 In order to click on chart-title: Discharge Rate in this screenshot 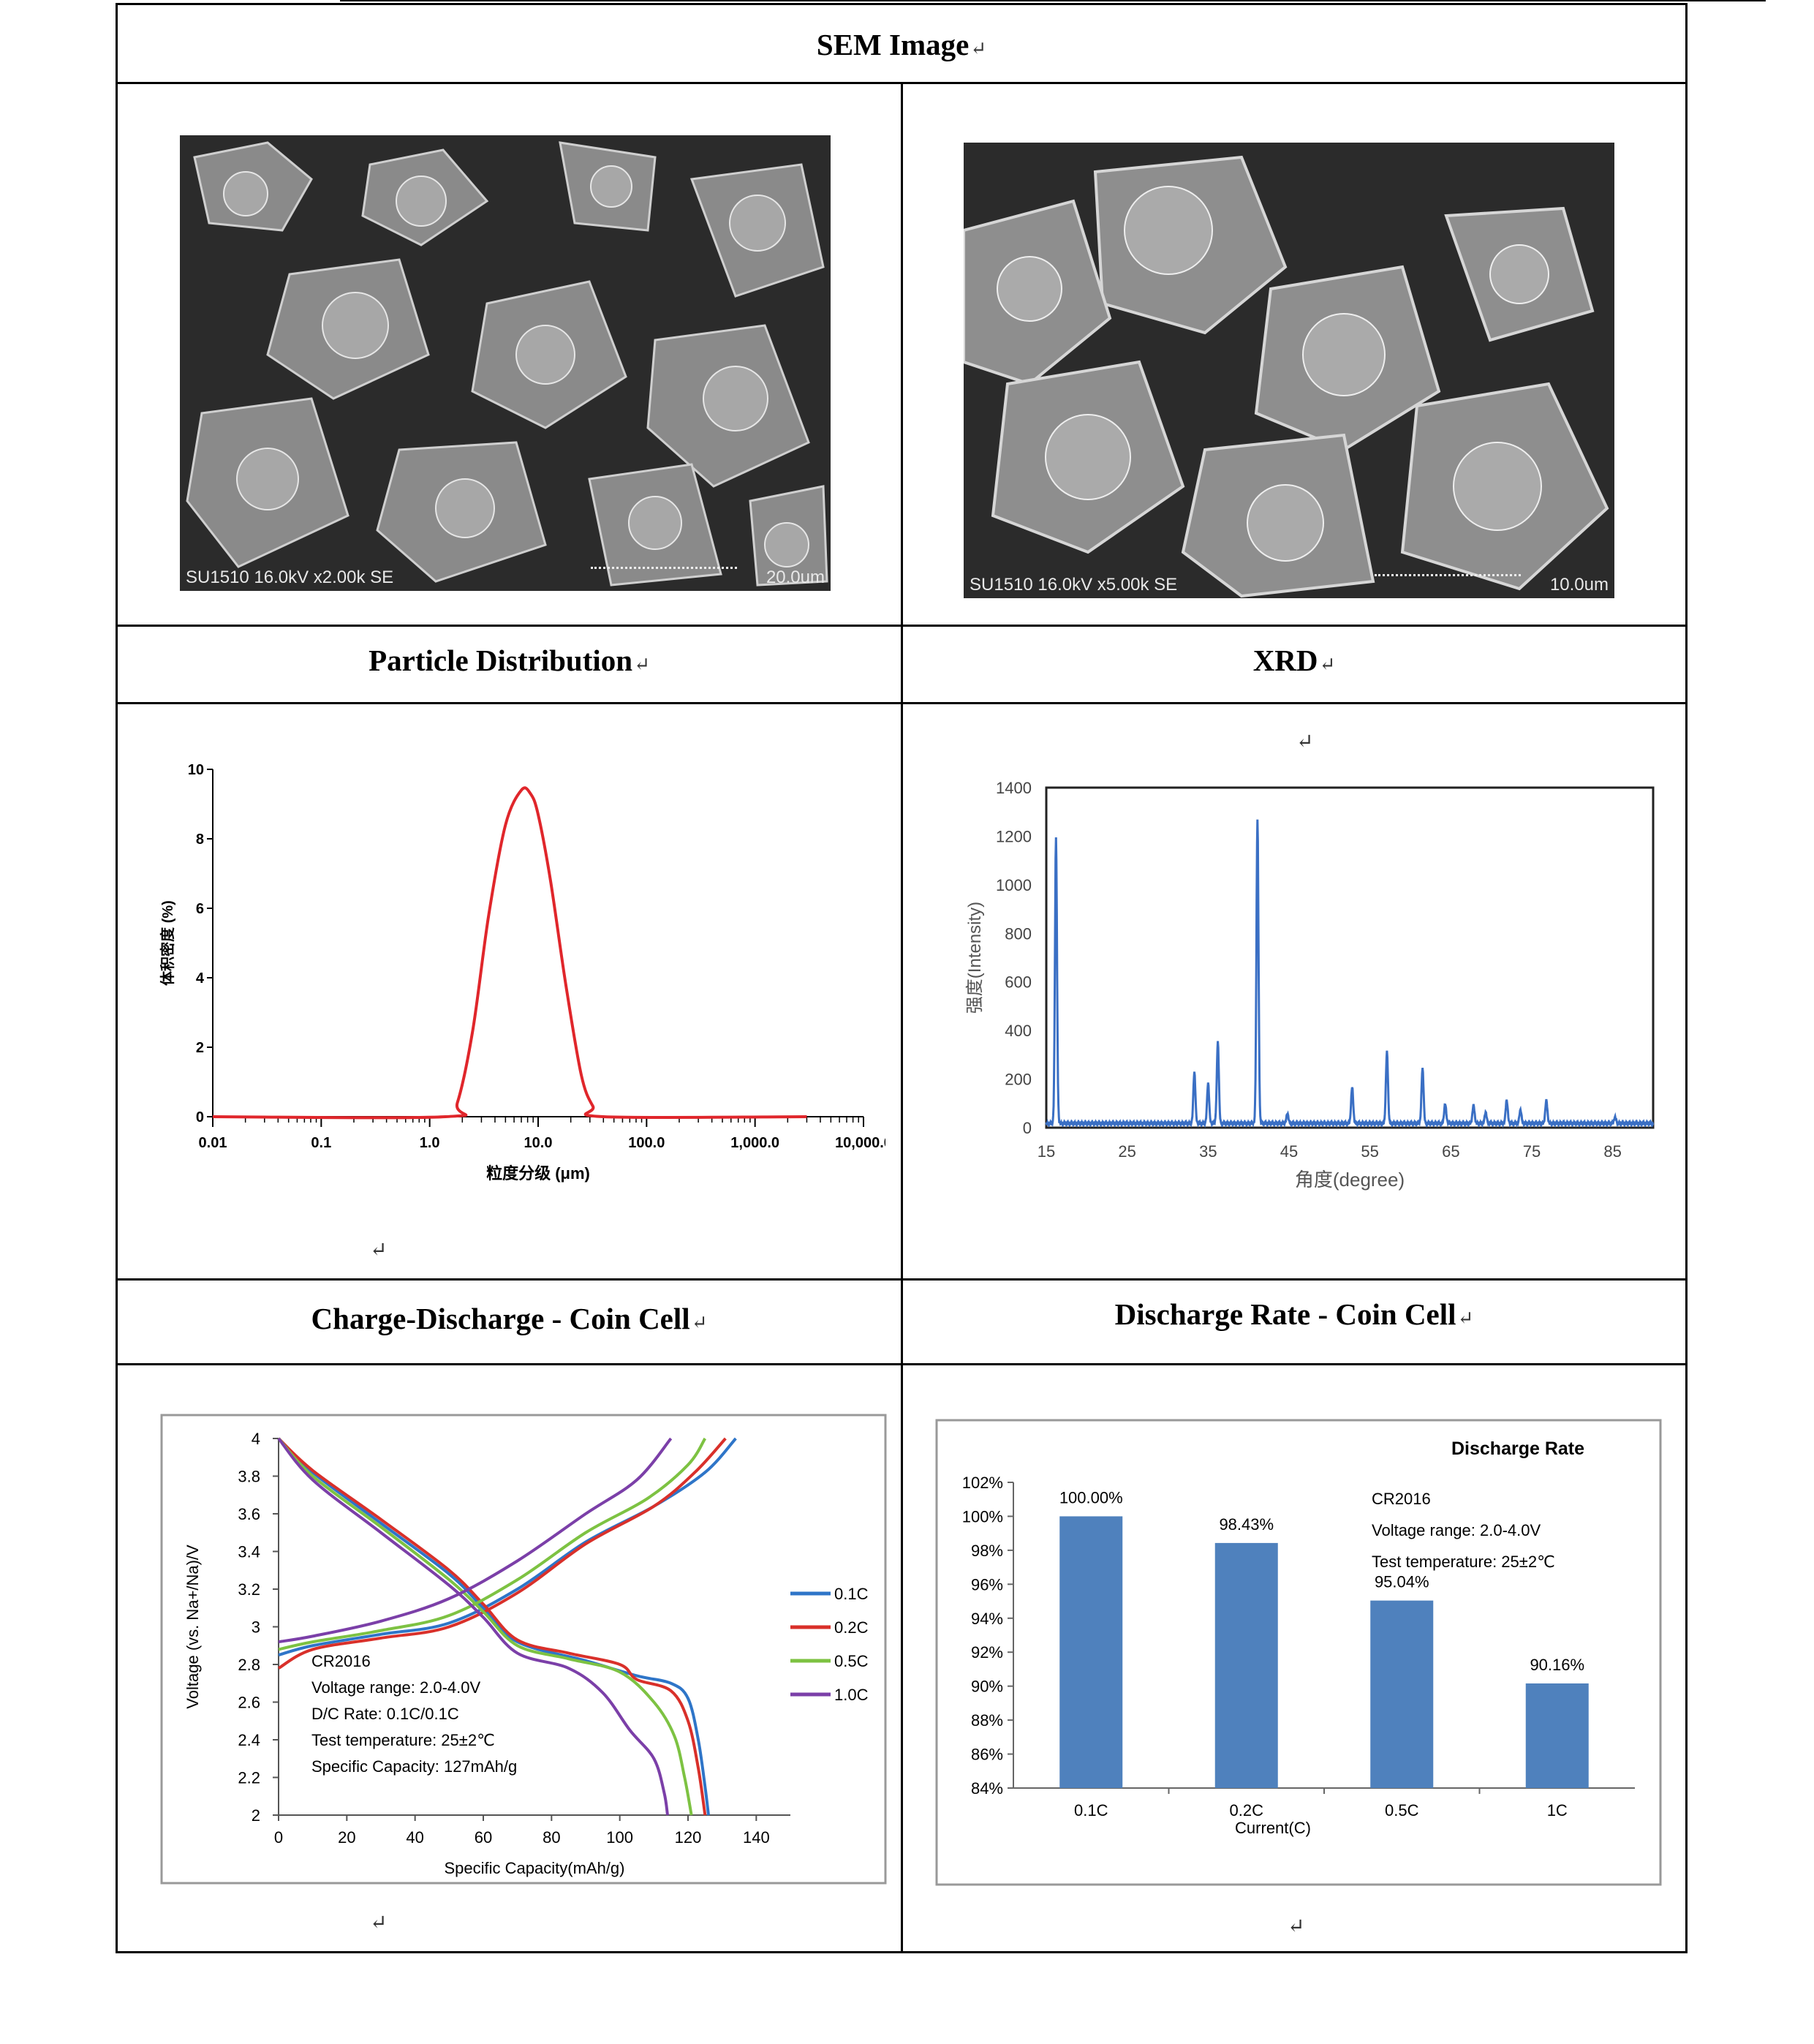, I will do `click(1518, 1448)`.